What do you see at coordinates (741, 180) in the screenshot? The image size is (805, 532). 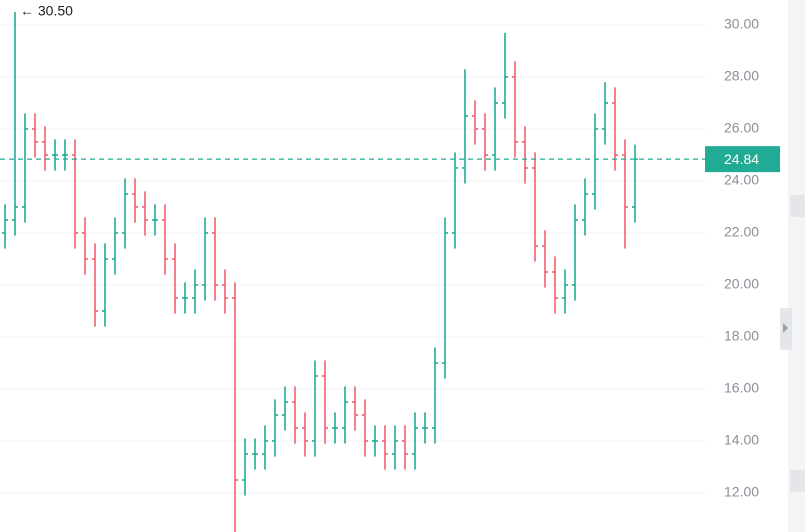 I see `y-tick-label: 24.00` at bounding box center [741, 180].